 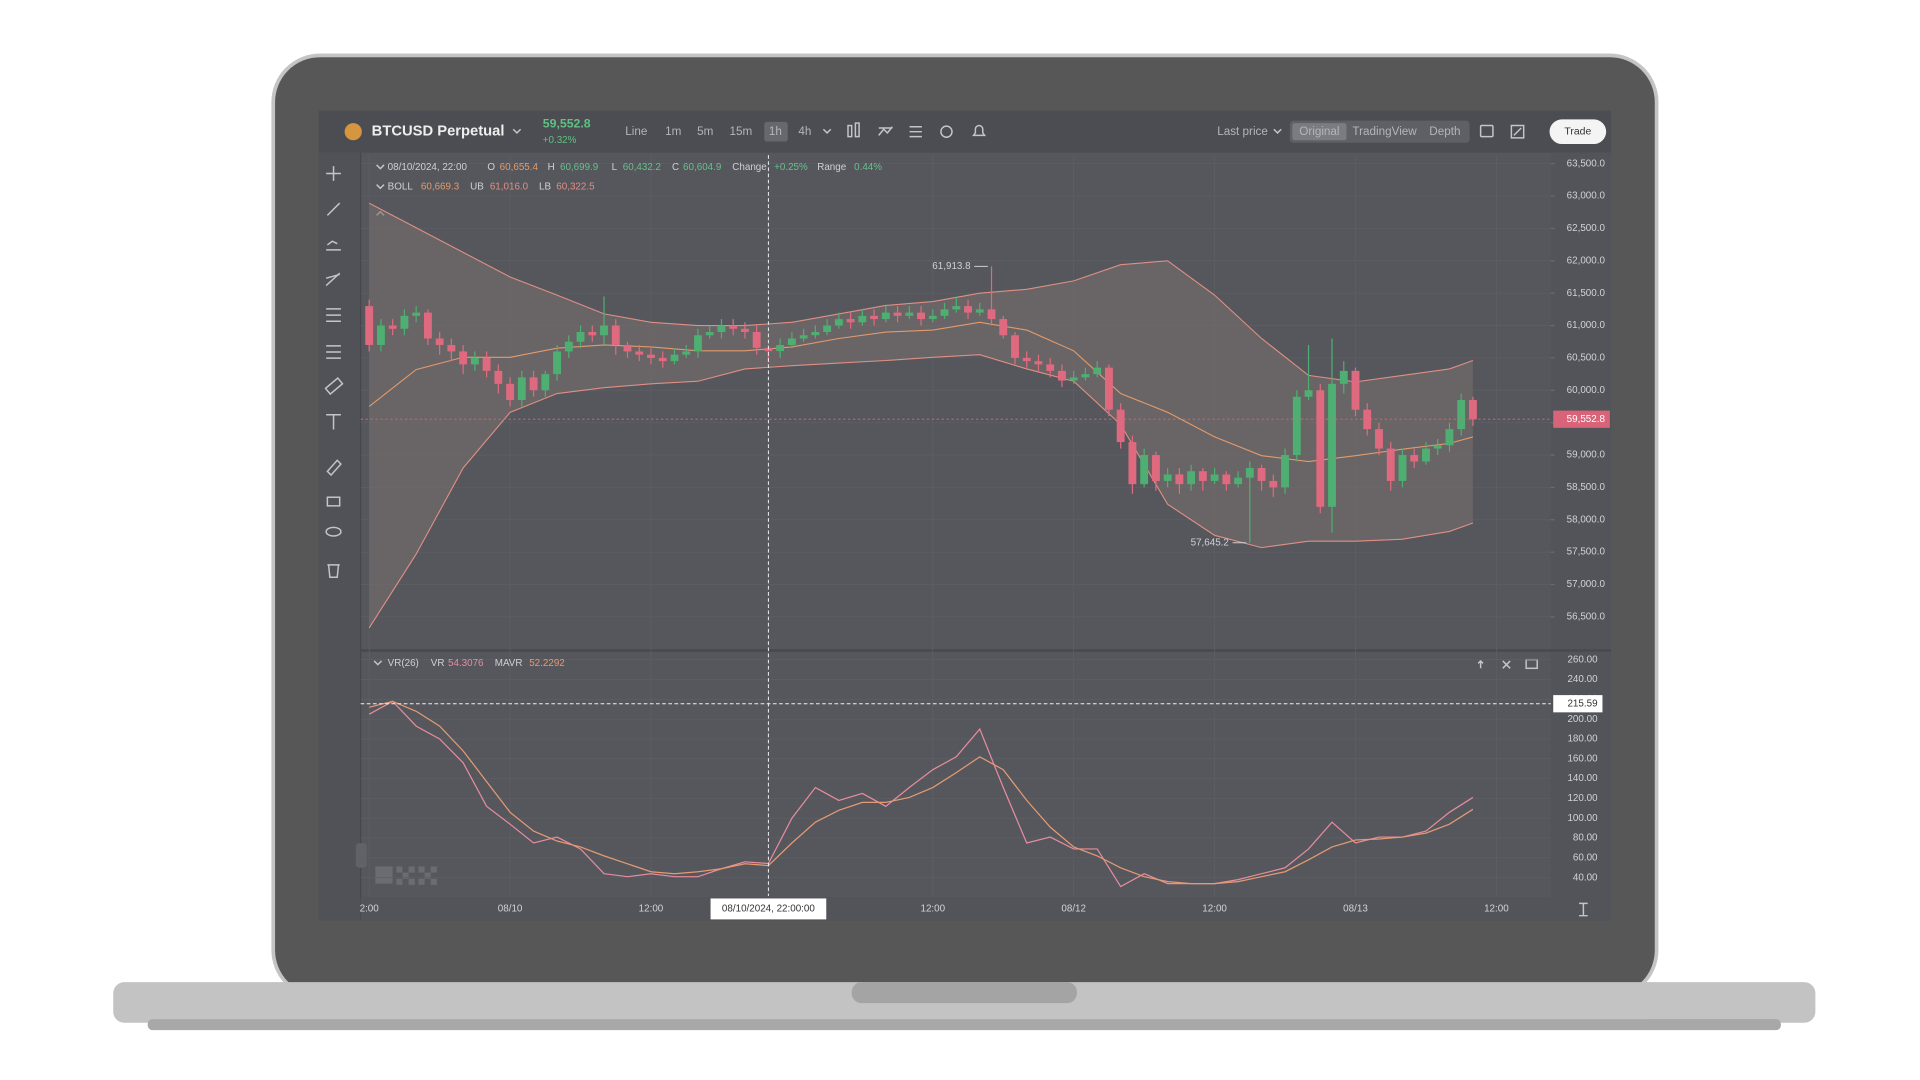 What do you see at coordinates (333, 245) in the screenshot?
I see `fib-tool` at bounding box center [333, 245].